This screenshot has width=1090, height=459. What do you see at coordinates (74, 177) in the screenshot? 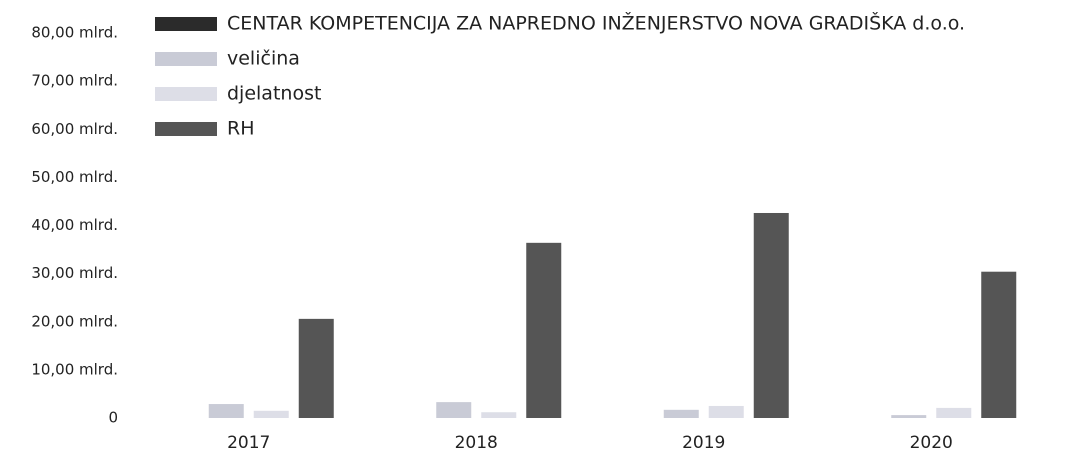
I see `y-tick-label: 50,00 mlrd.` at bounding box center [74, 177].